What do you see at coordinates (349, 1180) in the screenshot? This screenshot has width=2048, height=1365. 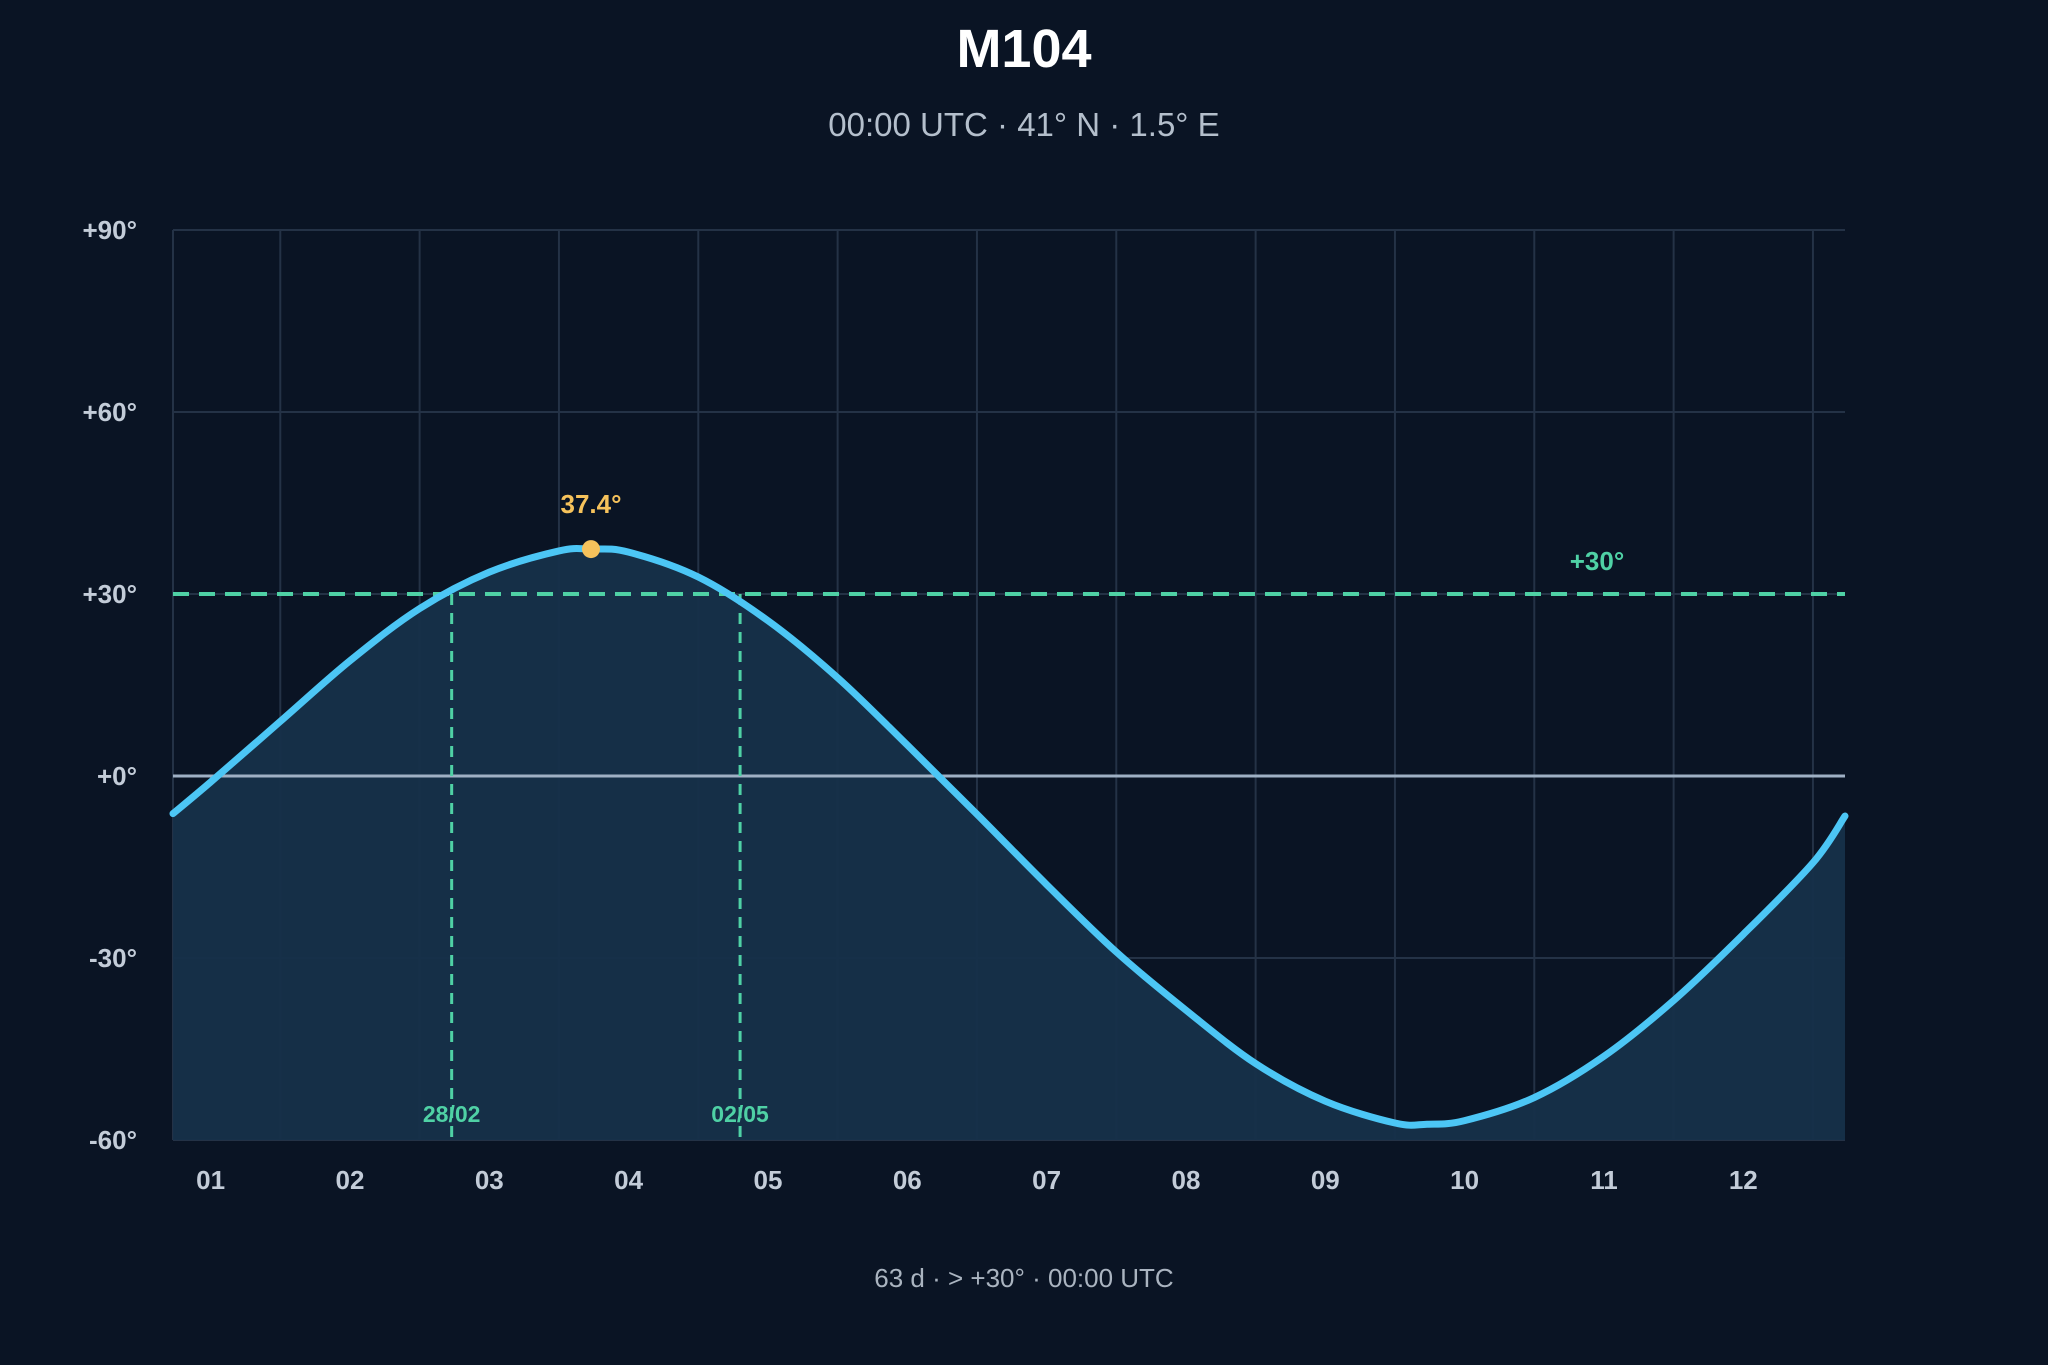 I see `x-tick-label: 02` at bounding box center [349, 1180].